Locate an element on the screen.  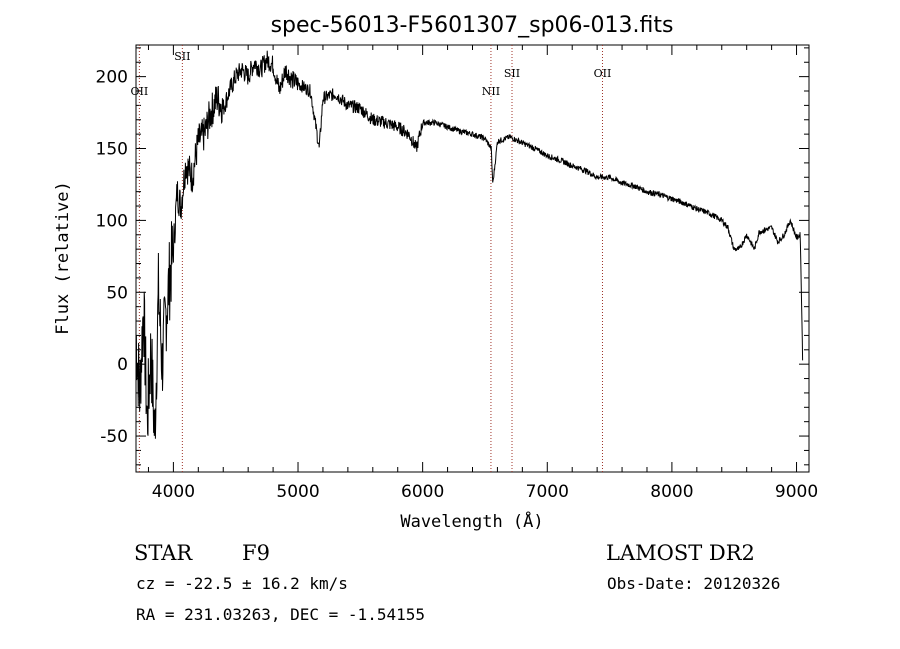
y-tick-label: 50 is located at coordinates (117, 293).